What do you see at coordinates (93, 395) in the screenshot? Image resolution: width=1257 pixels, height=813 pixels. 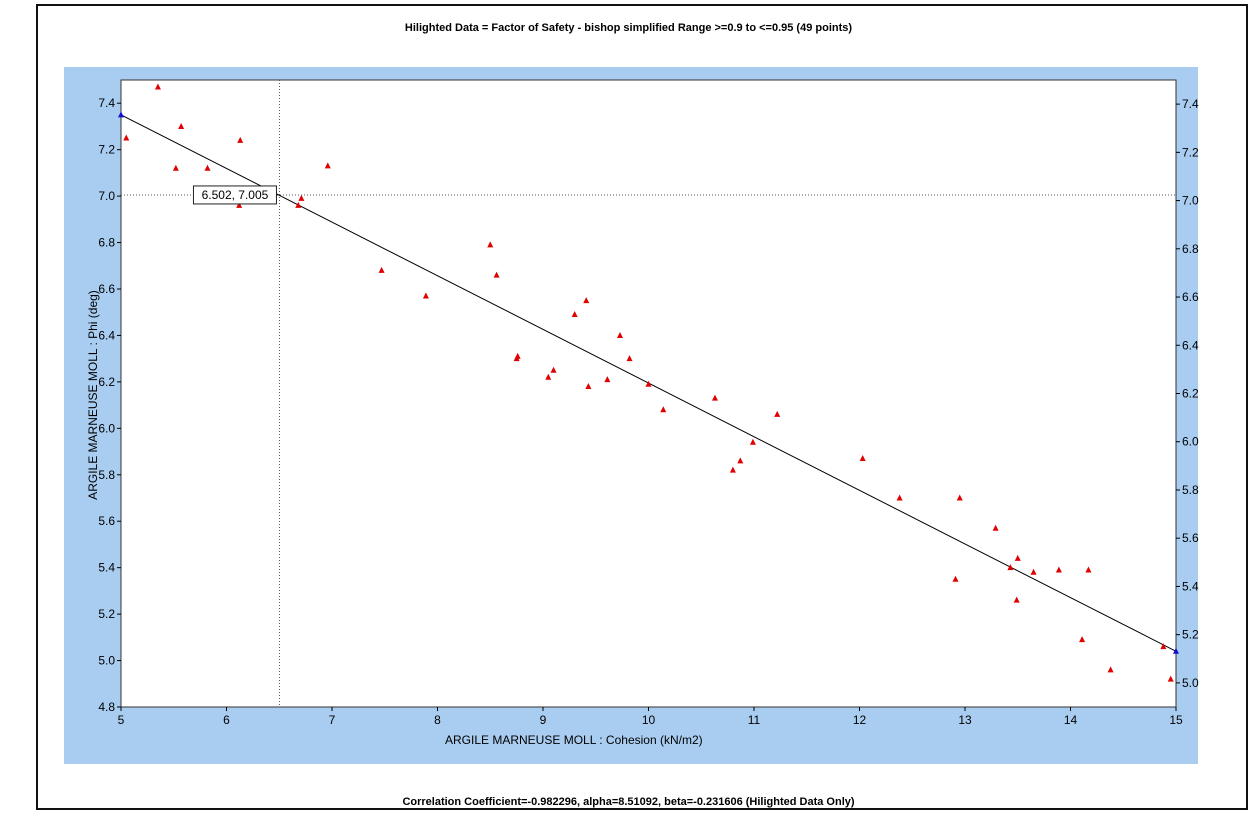 I see `y-axis-label: ARGILE MARNEUSE MOLL : Phi (deg)` at bounding box center [93, 395].